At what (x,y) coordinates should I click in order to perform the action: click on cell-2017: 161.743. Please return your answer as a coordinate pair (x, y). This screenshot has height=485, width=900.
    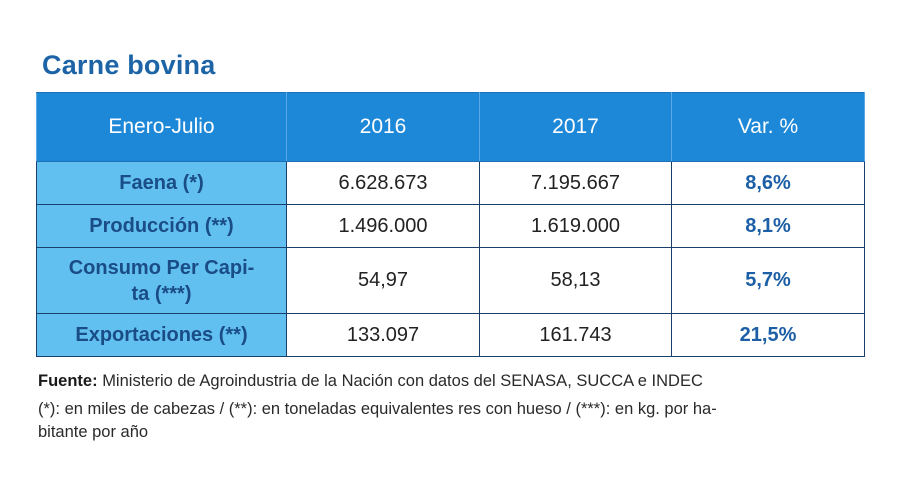
    Looking at the image, I should click on (575, 335).